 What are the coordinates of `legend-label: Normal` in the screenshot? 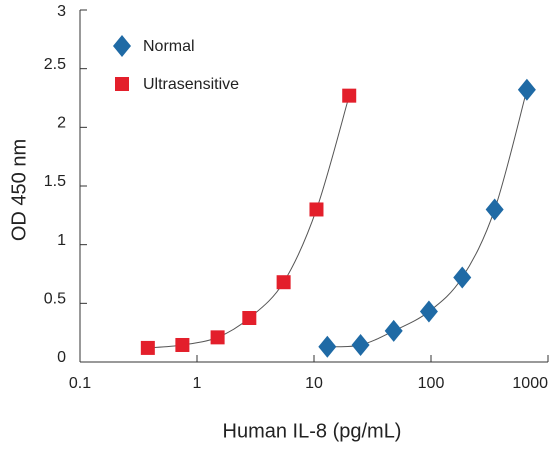 It's located at (169, 46).